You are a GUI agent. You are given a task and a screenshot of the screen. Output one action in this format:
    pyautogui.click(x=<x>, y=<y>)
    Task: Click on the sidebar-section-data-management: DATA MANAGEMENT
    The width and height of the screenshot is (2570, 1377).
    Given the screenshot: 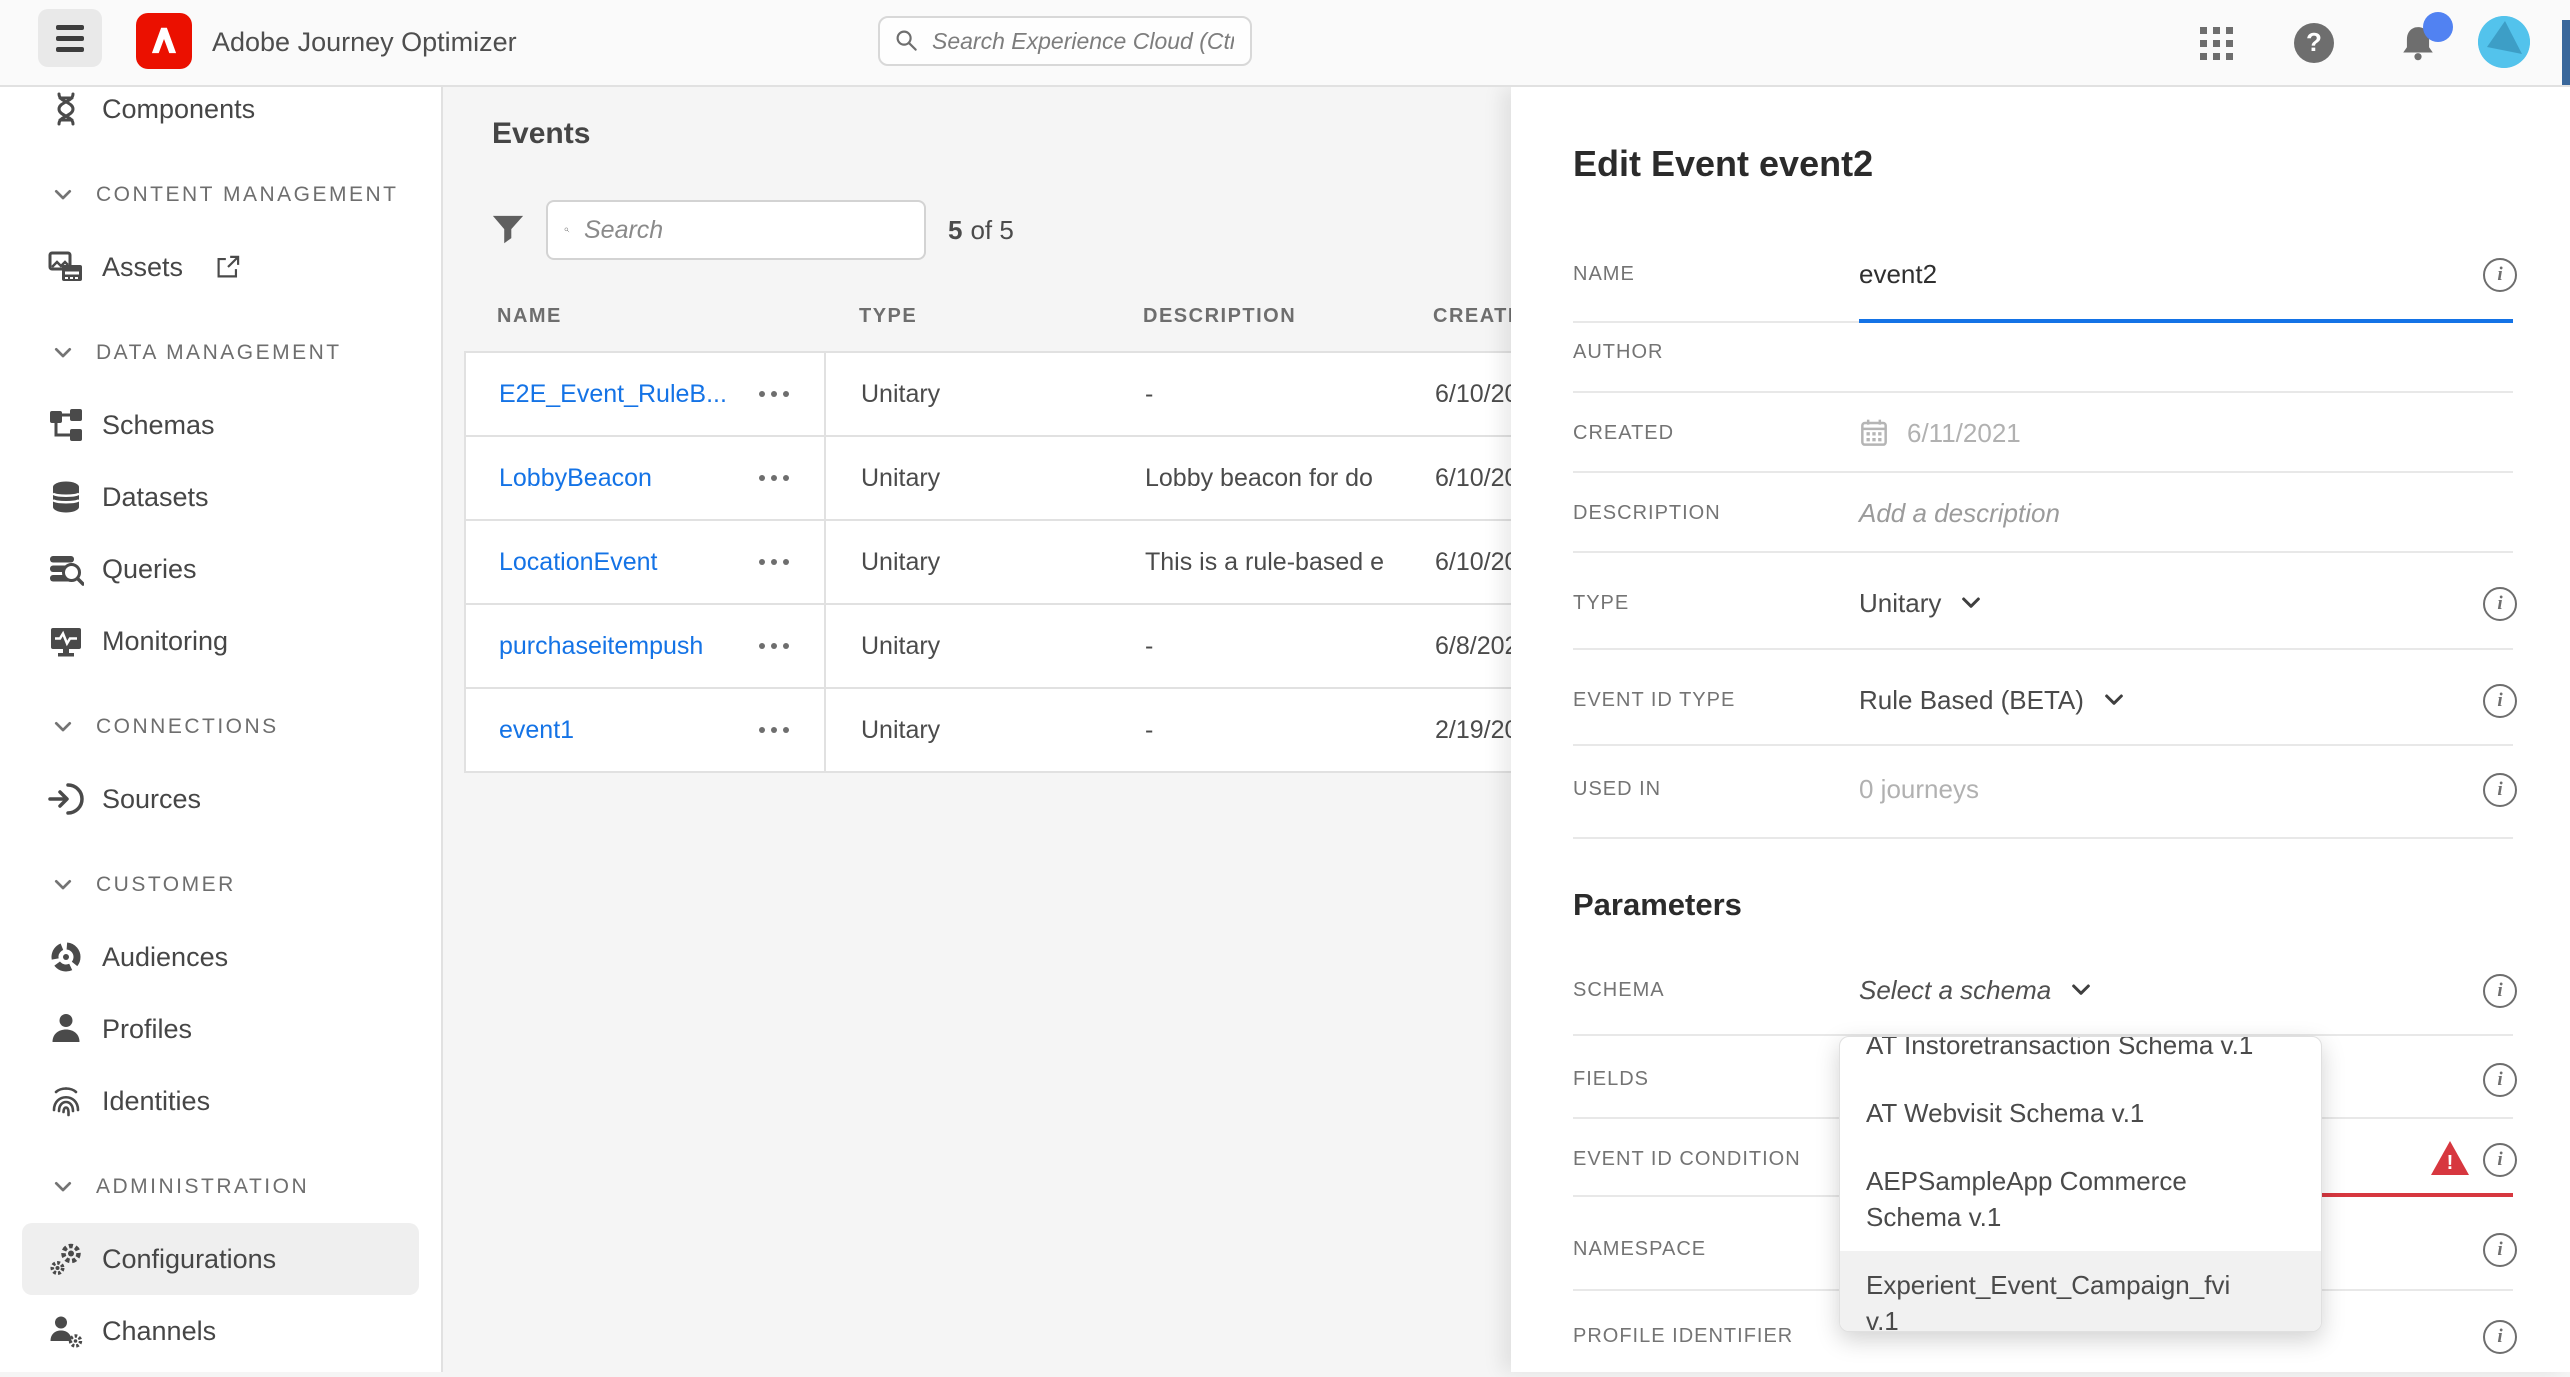 What is the action you would take?
    pyautogui.click(x=220, y=353)
    